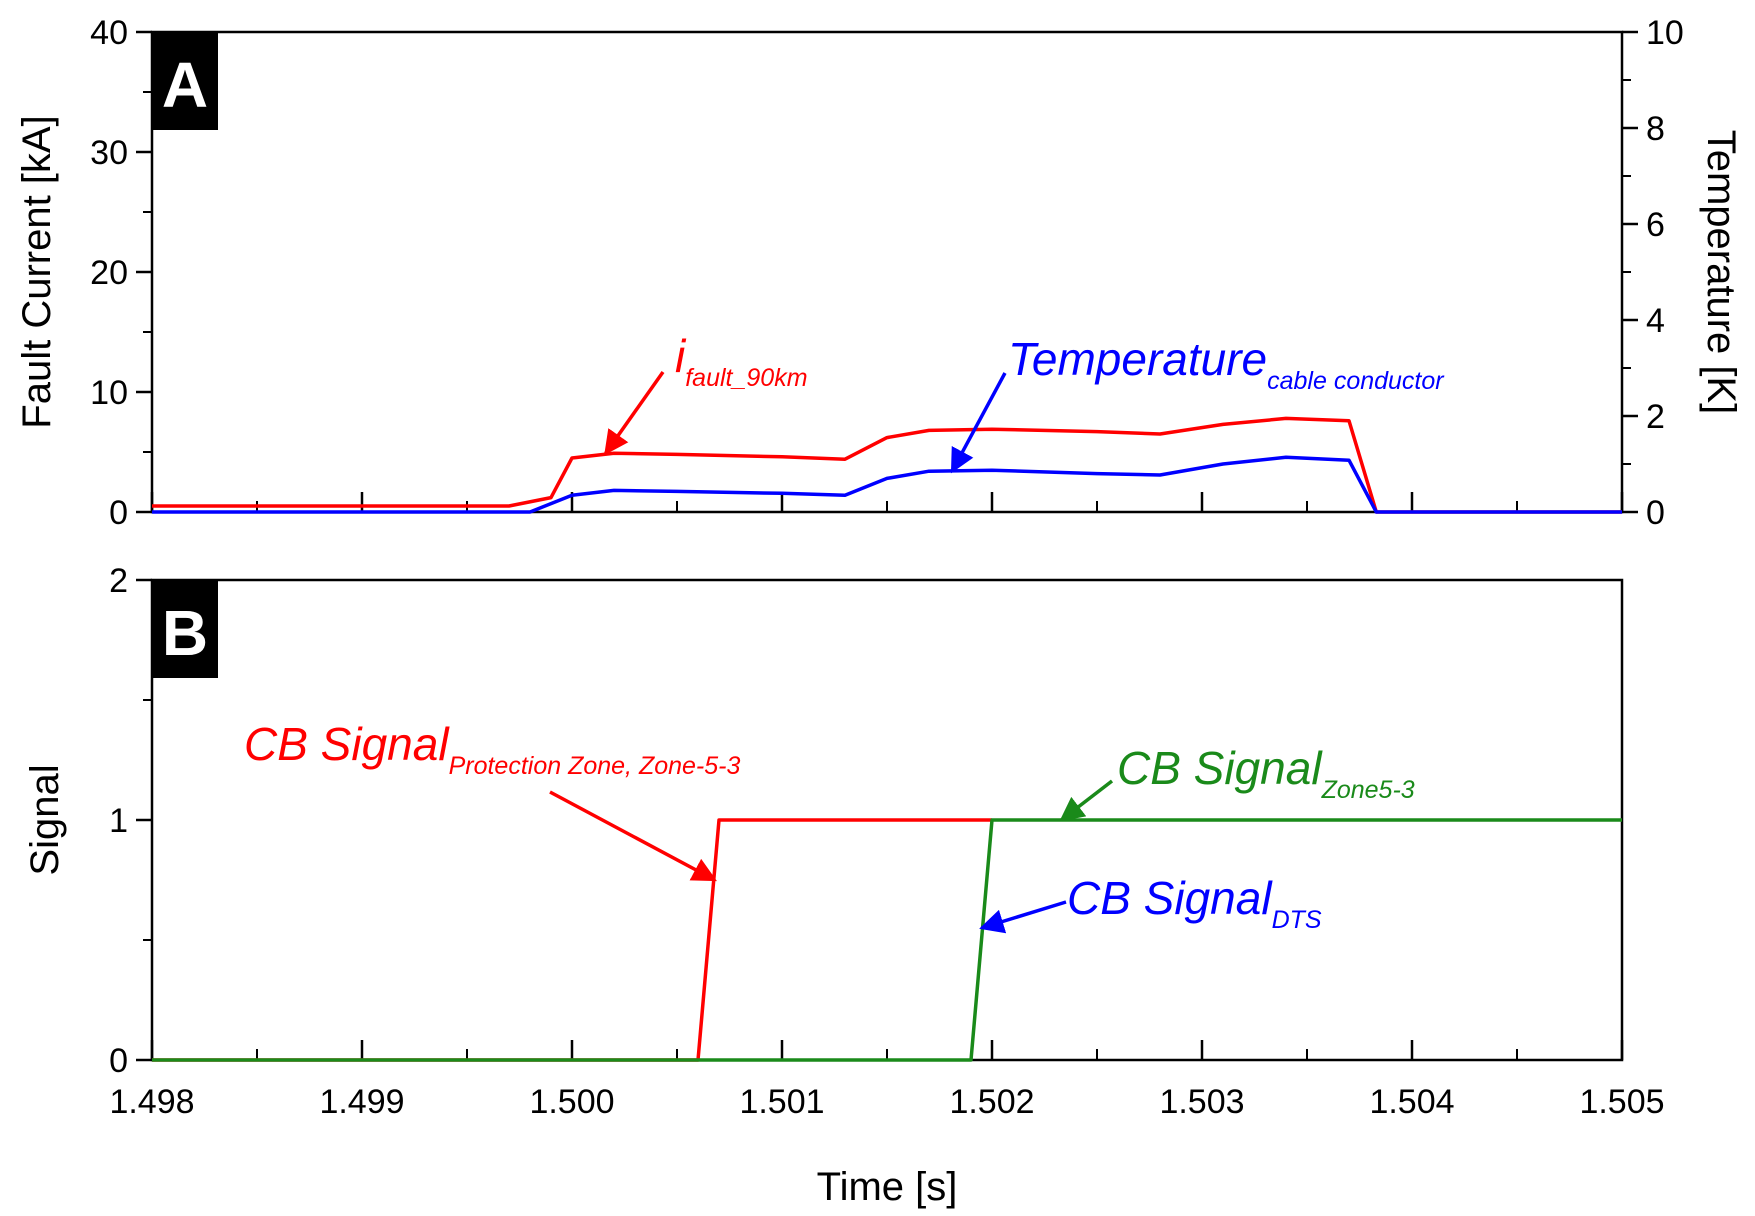 This screenshot has width=1755, height=1216. What do you see at coordinates (571, 1102) in the screenshot?
I see `x-tick-label: 1.500` at bounding box center [571, 1102].